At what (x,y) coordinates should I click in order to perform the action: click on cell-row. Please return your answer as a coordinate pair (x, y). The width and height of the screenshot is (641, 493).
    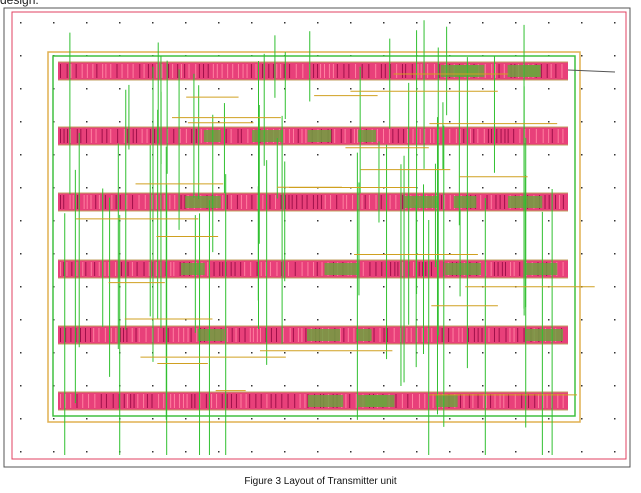
    Looking at the image, I should click on (313, 269).